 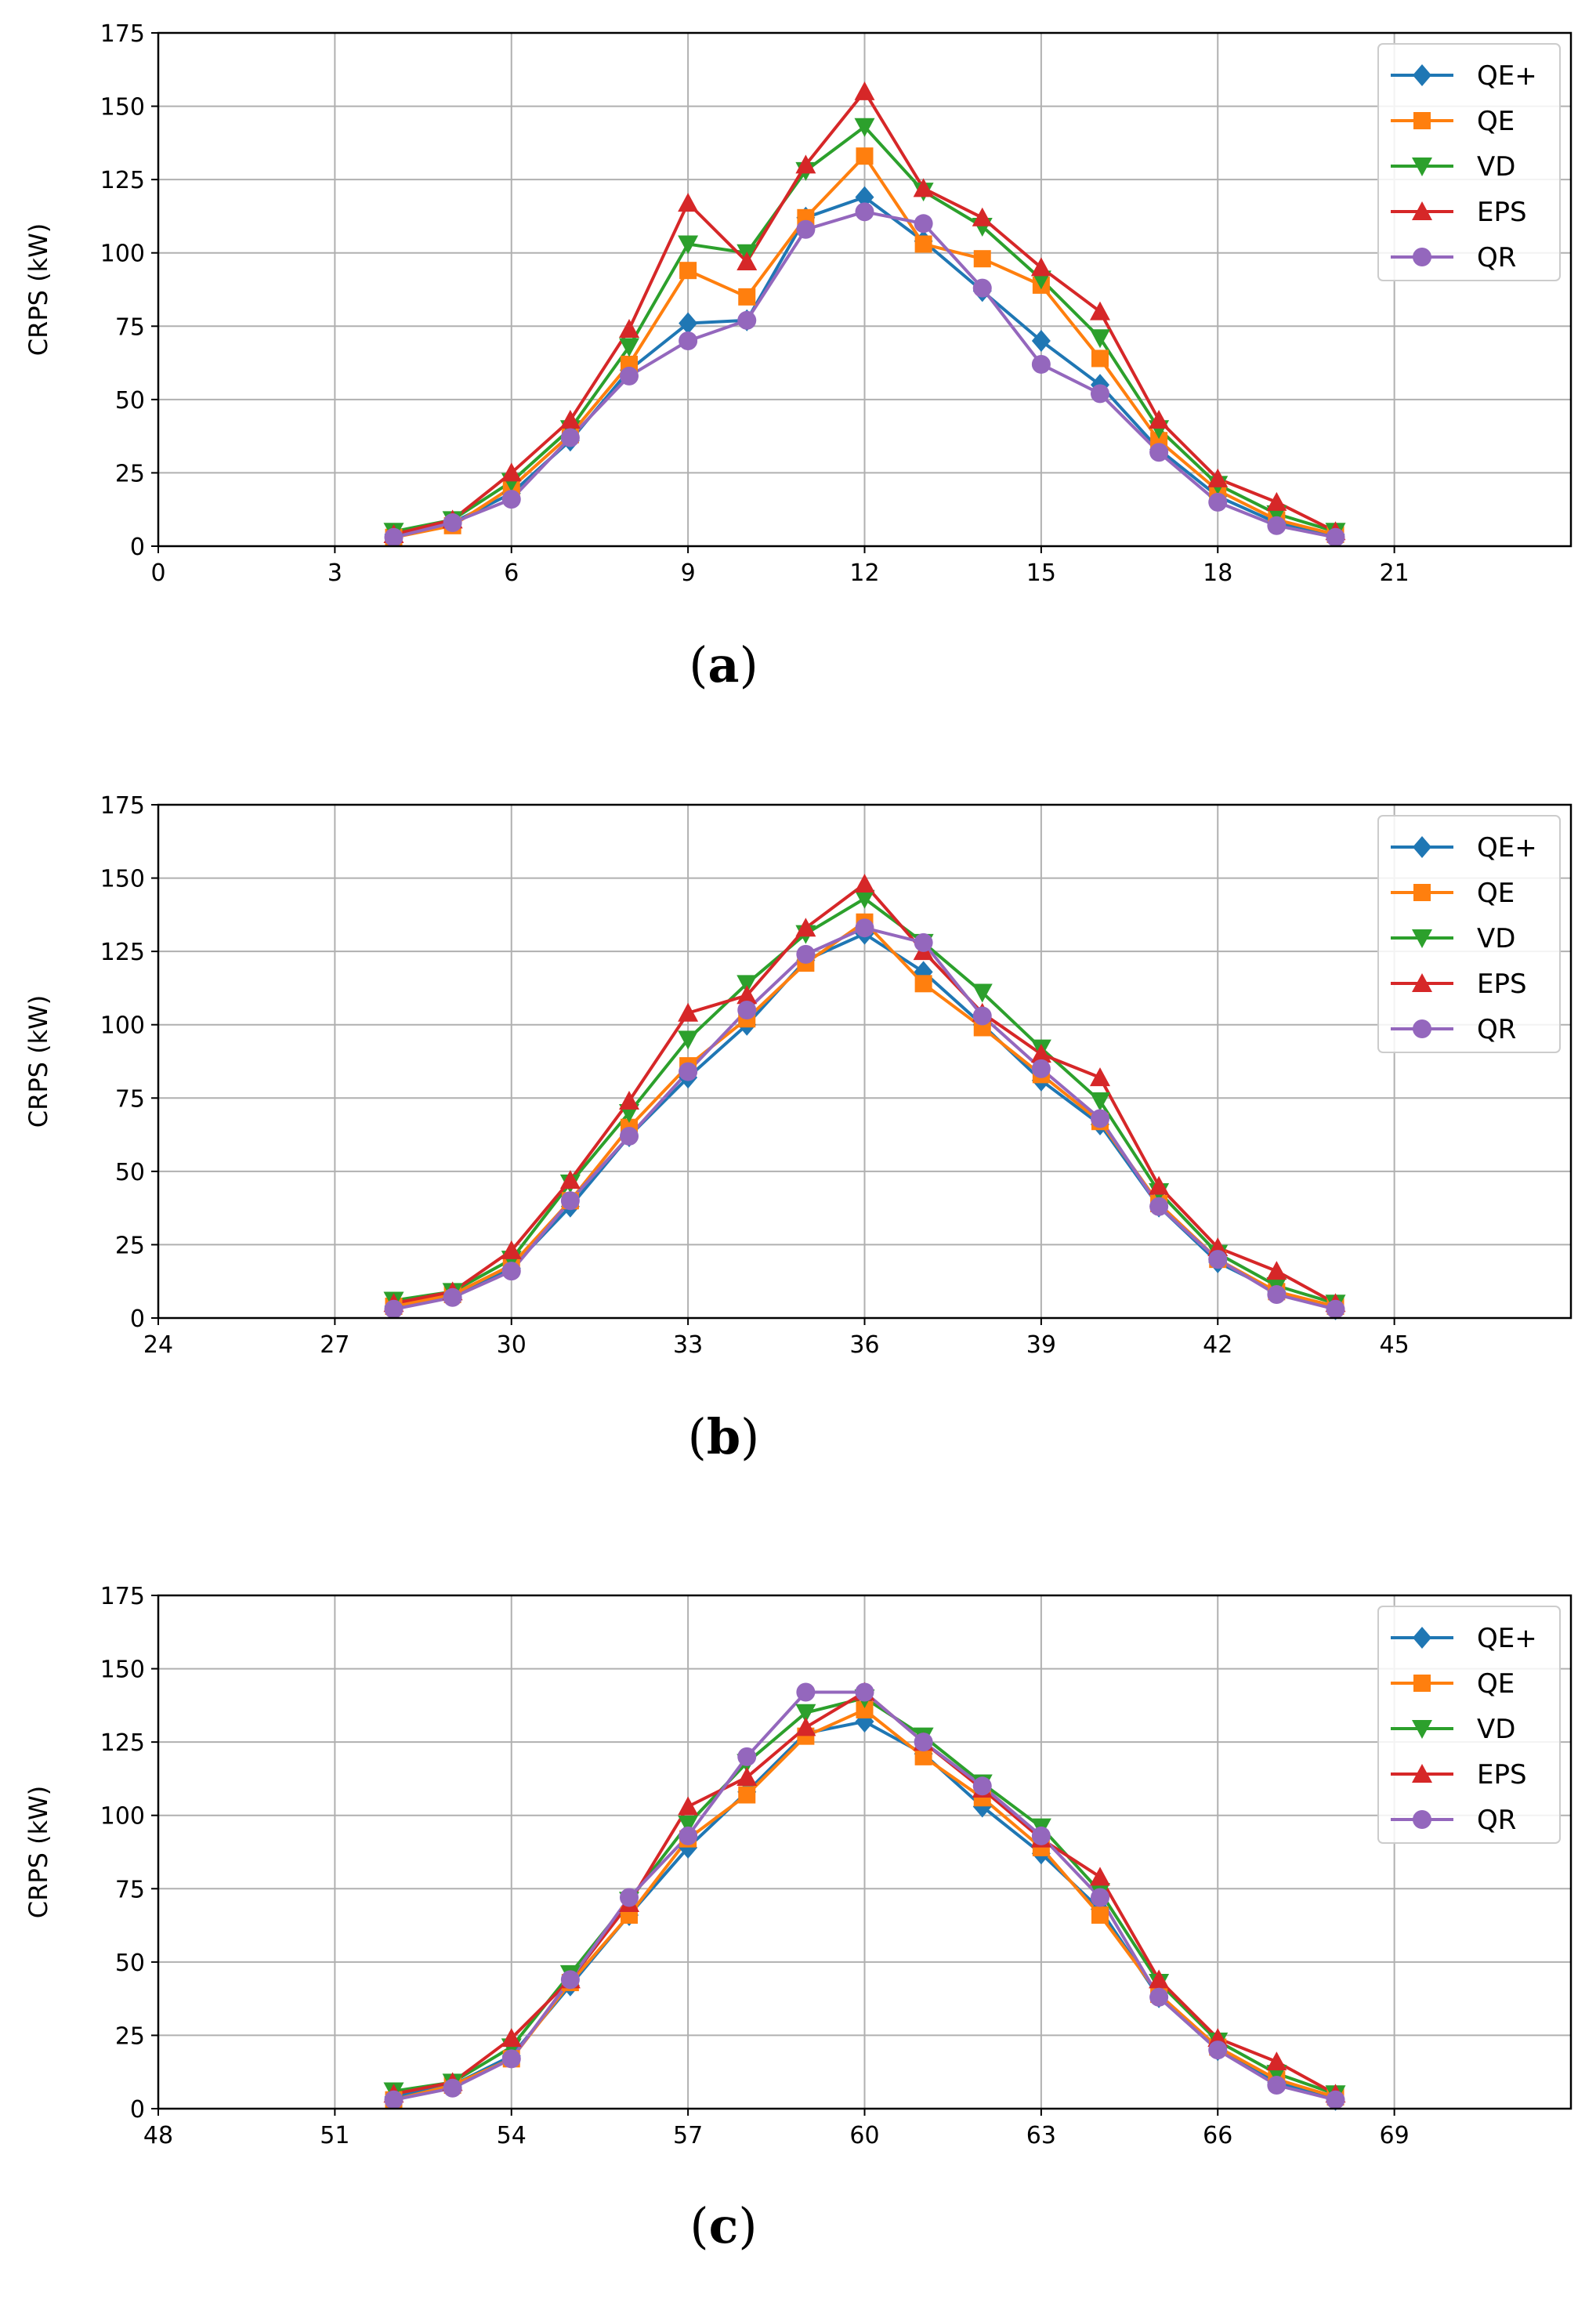 What do you see at coordinates (512, 2135) in the screenshot?
I see `x-tick-label: 54` at bounding box center [512, 2135].